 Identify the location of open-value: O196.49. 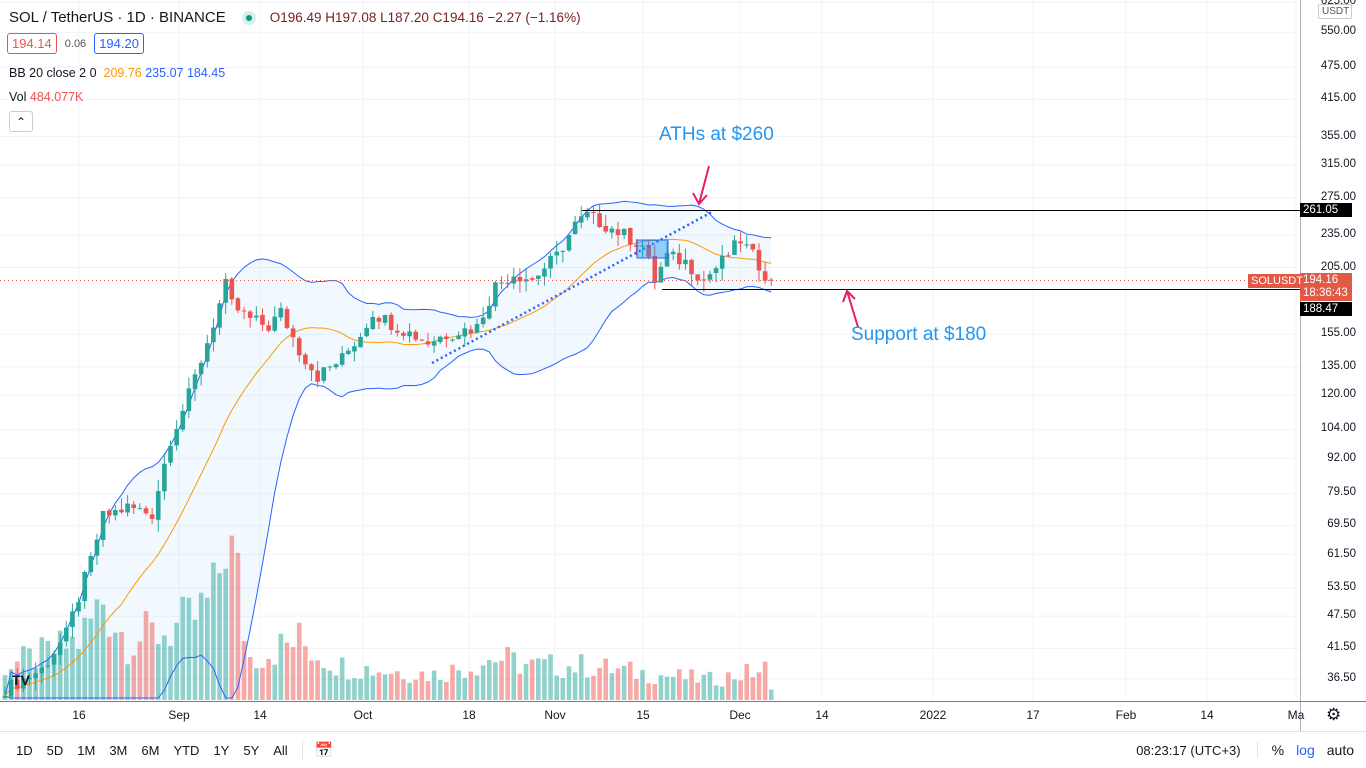
(295, 17).